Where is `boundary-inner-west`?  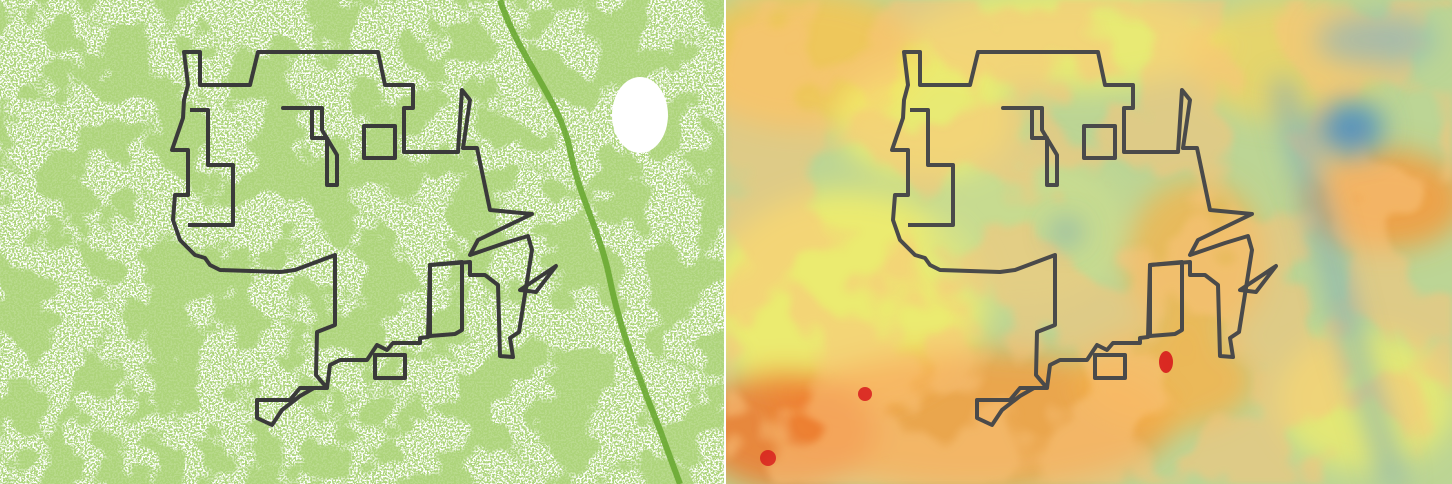
boundary-inner-west is located at coordinates (211, 167).